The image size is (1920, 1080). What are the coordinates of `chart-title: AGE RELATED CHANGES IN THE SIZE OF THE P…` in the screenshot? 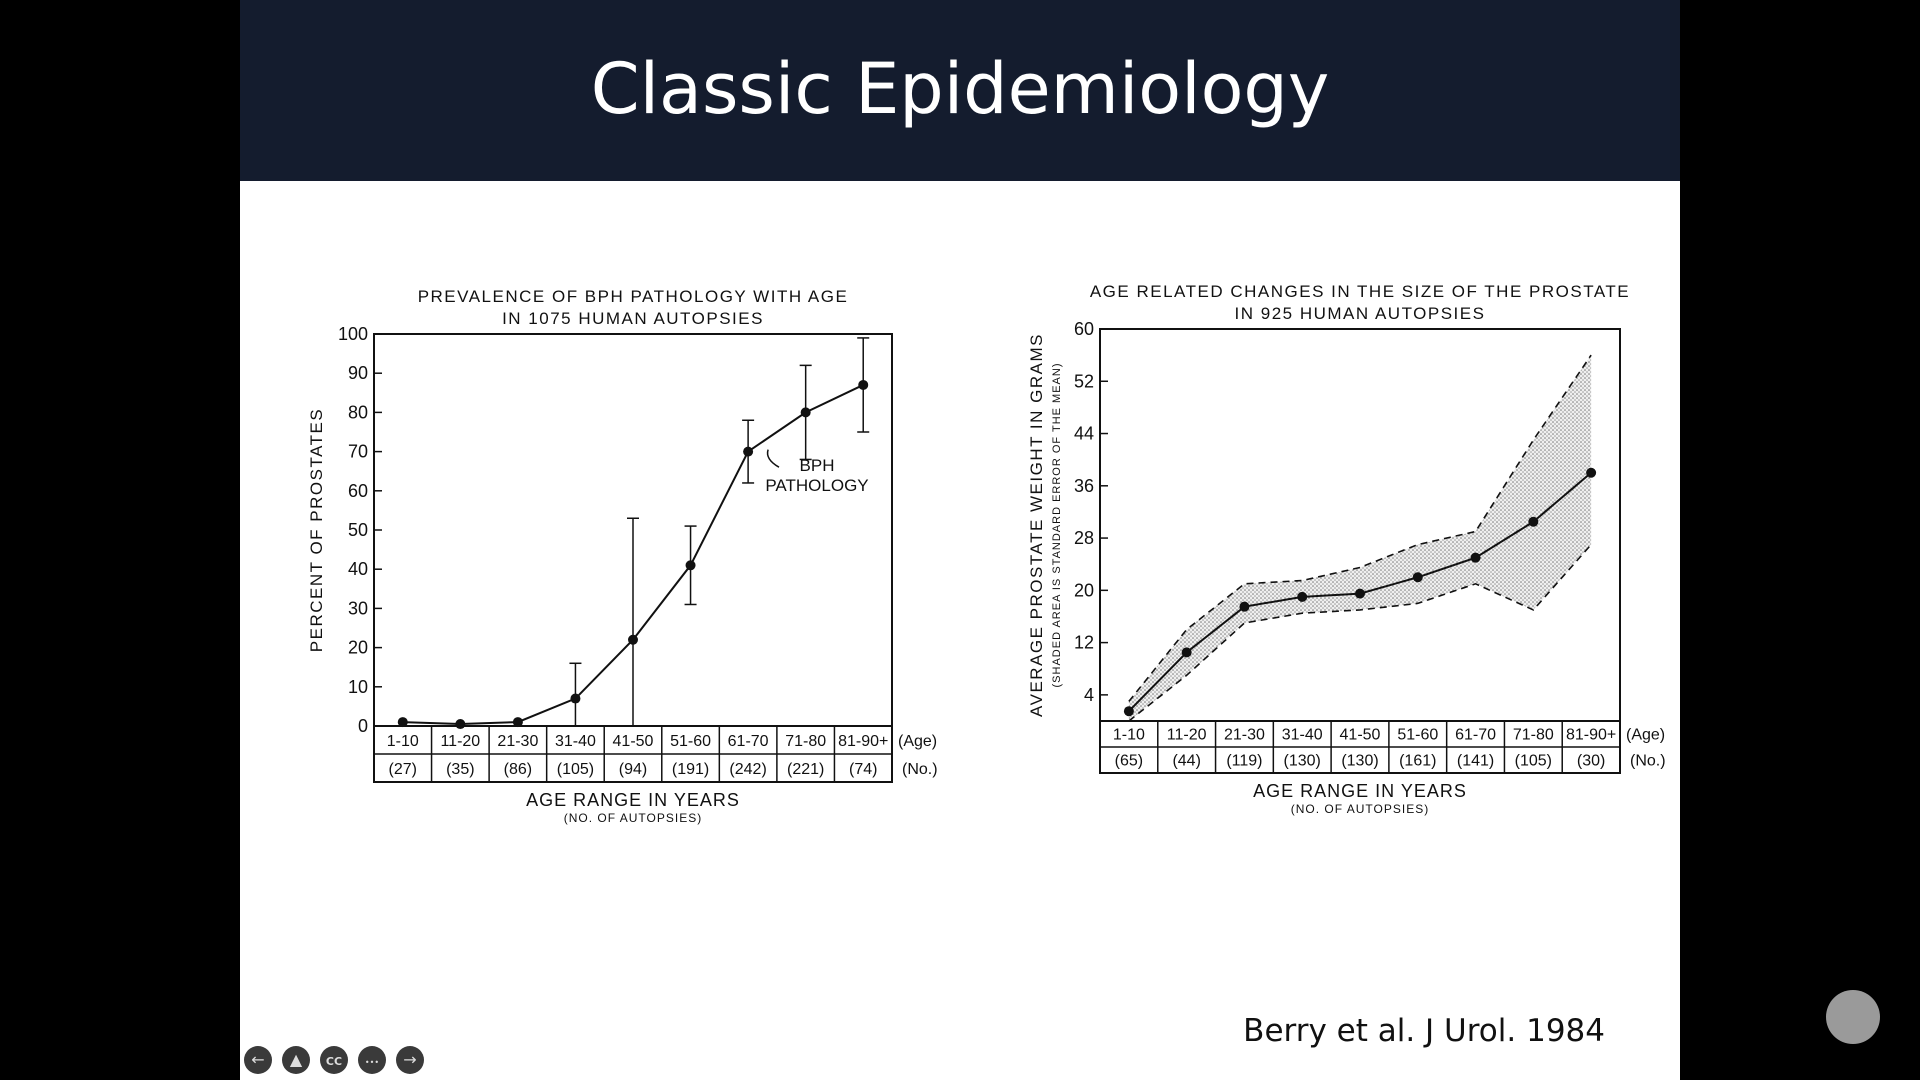 It's located at (1360, 291).